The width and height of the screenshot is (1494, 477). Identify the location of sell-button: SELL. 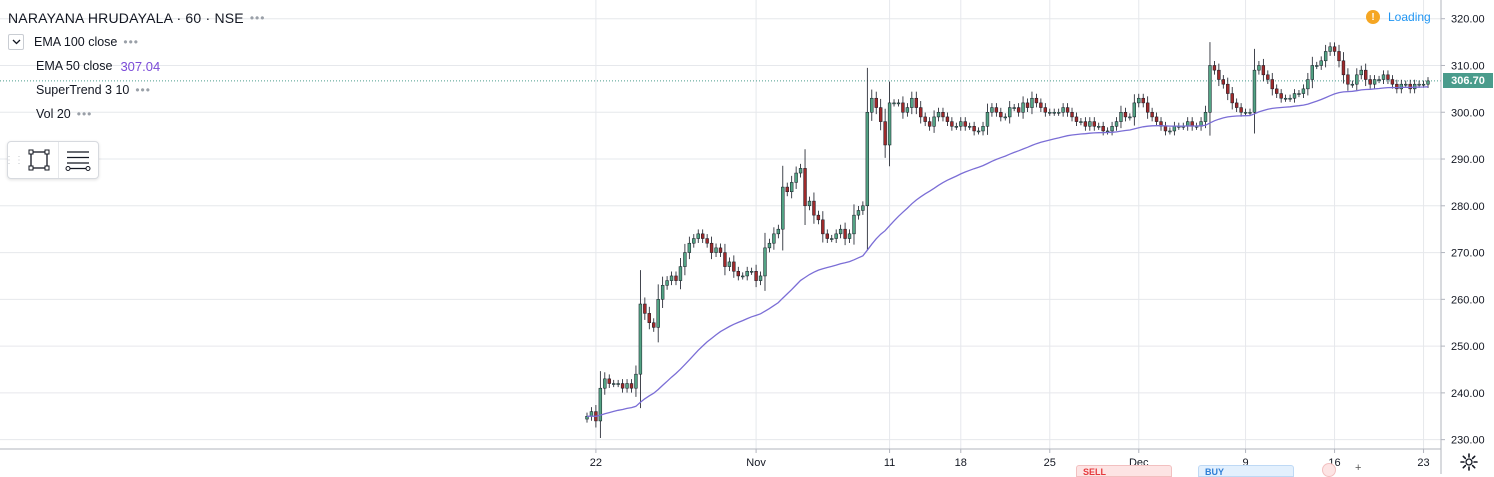
(1124, 471).